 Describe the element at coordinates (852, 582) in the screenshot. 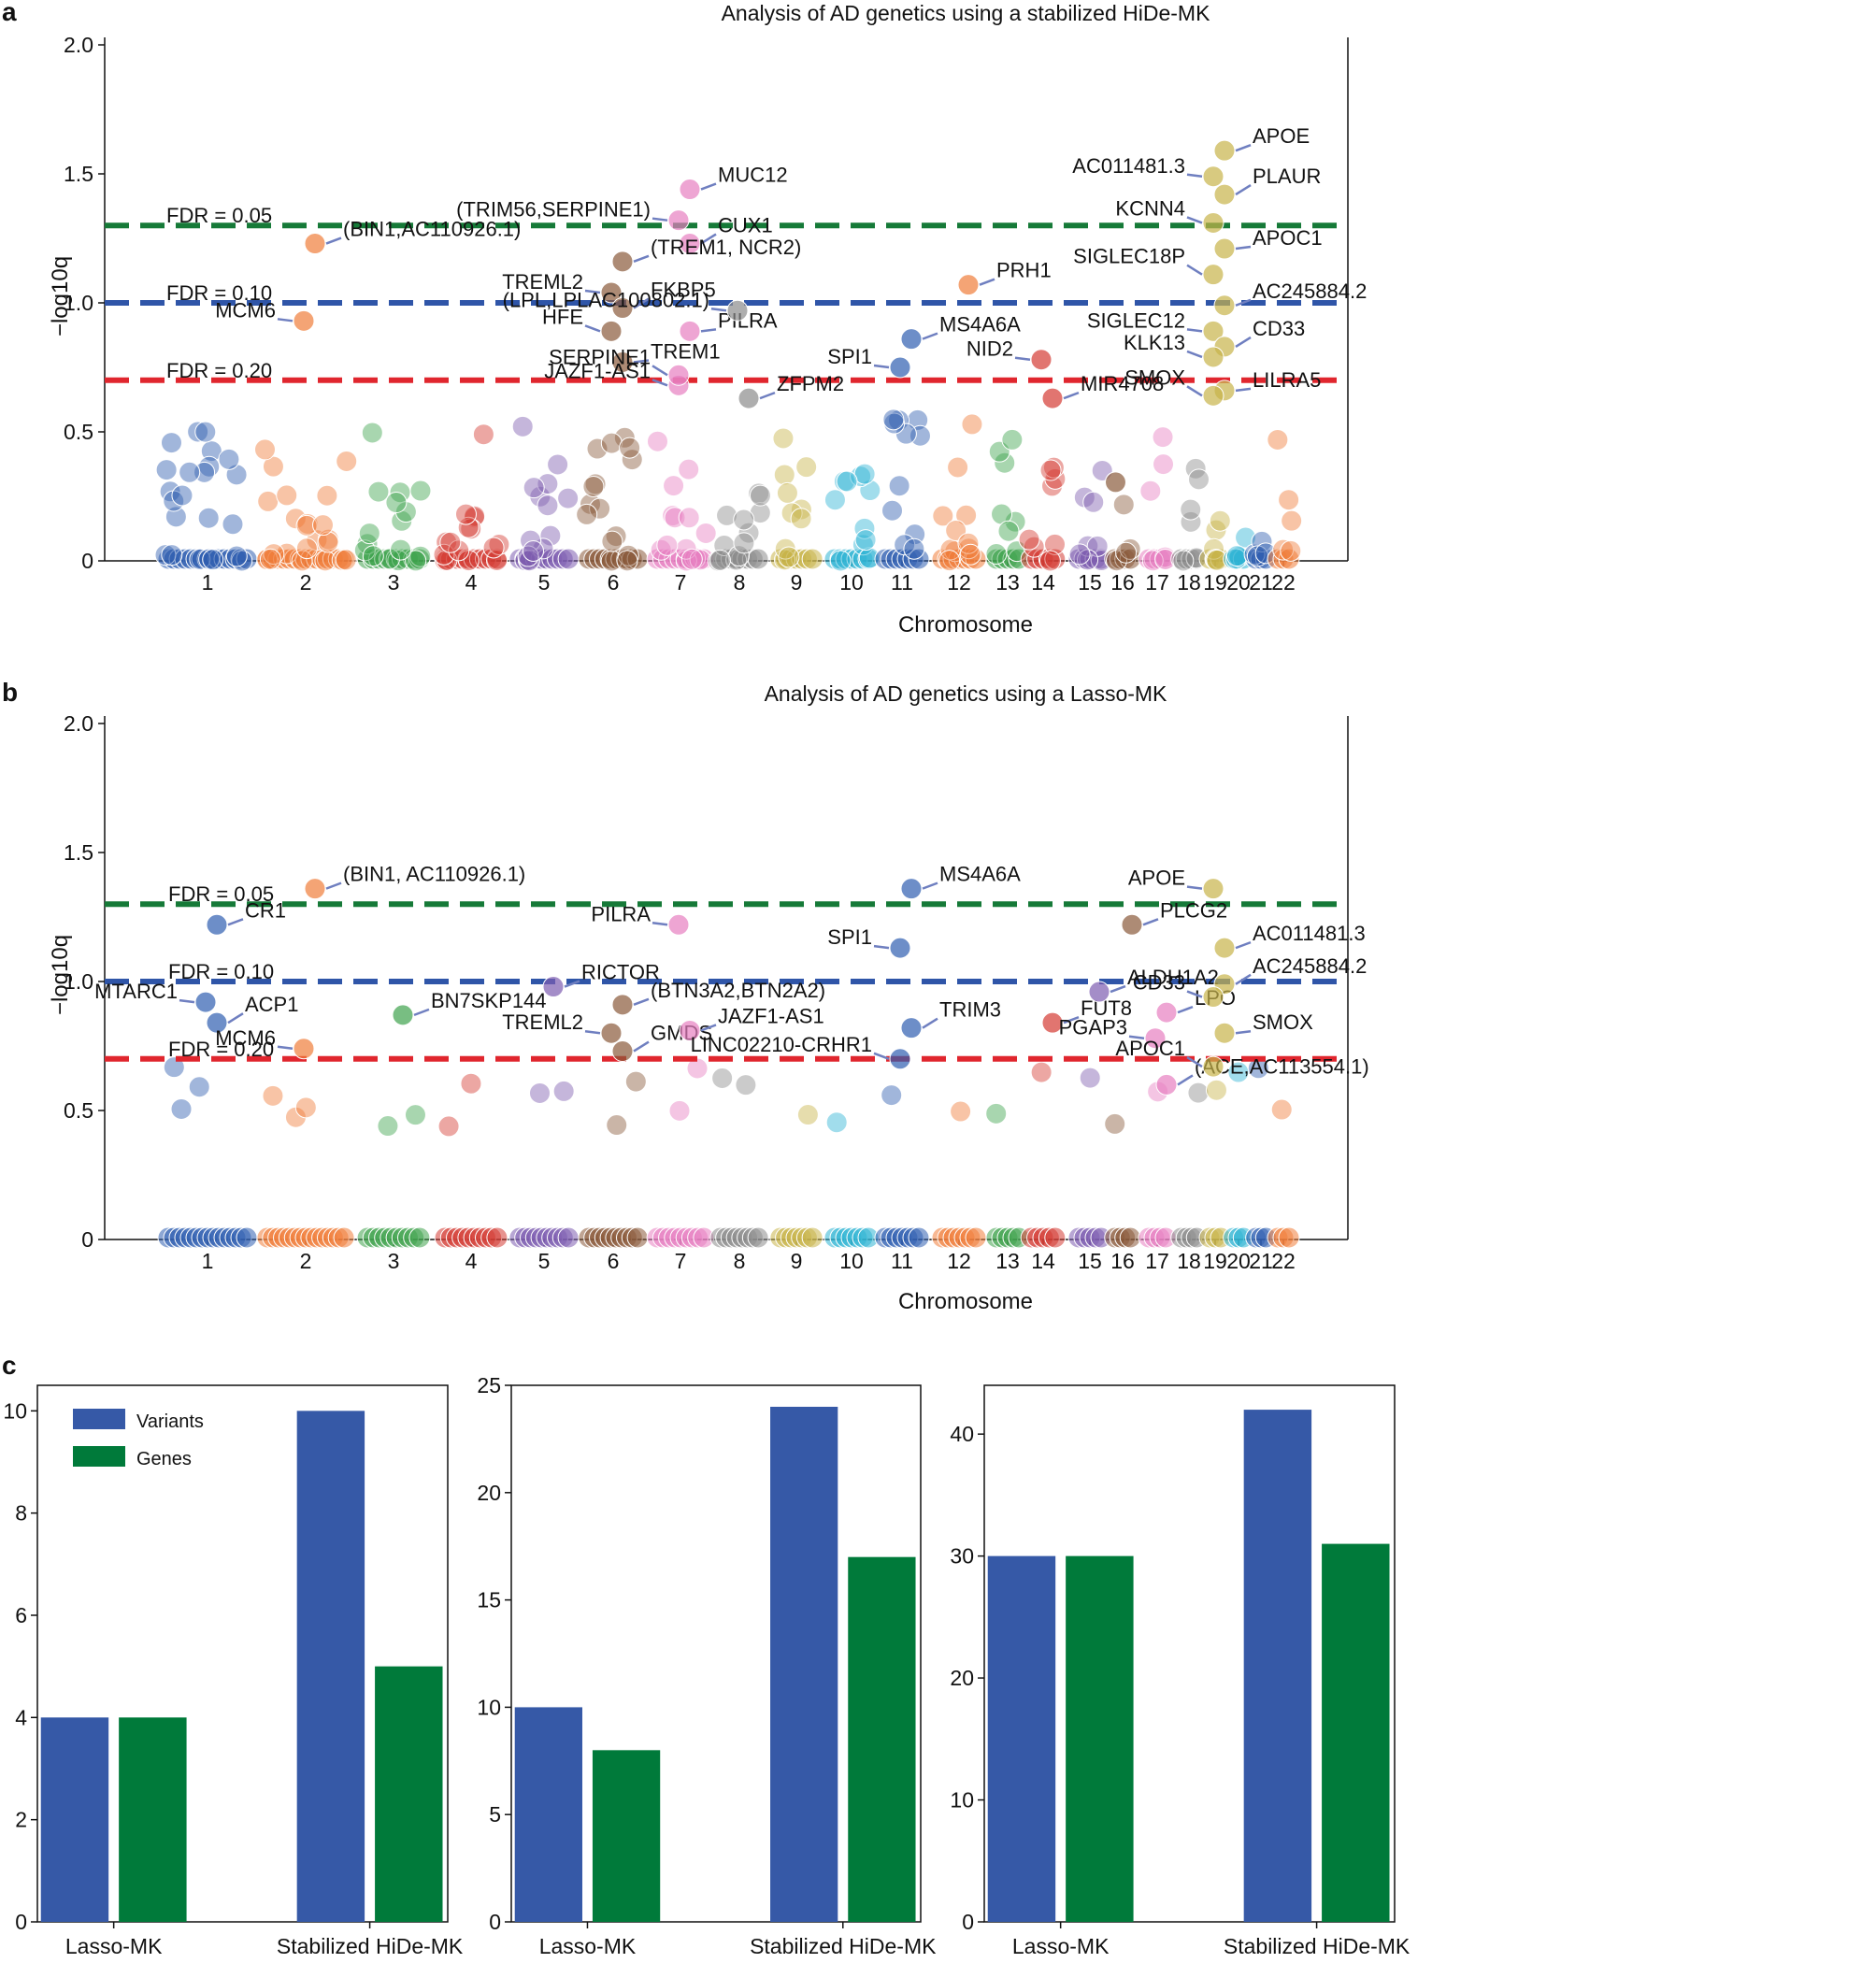

I see `x-tick-label: 10` at that location.